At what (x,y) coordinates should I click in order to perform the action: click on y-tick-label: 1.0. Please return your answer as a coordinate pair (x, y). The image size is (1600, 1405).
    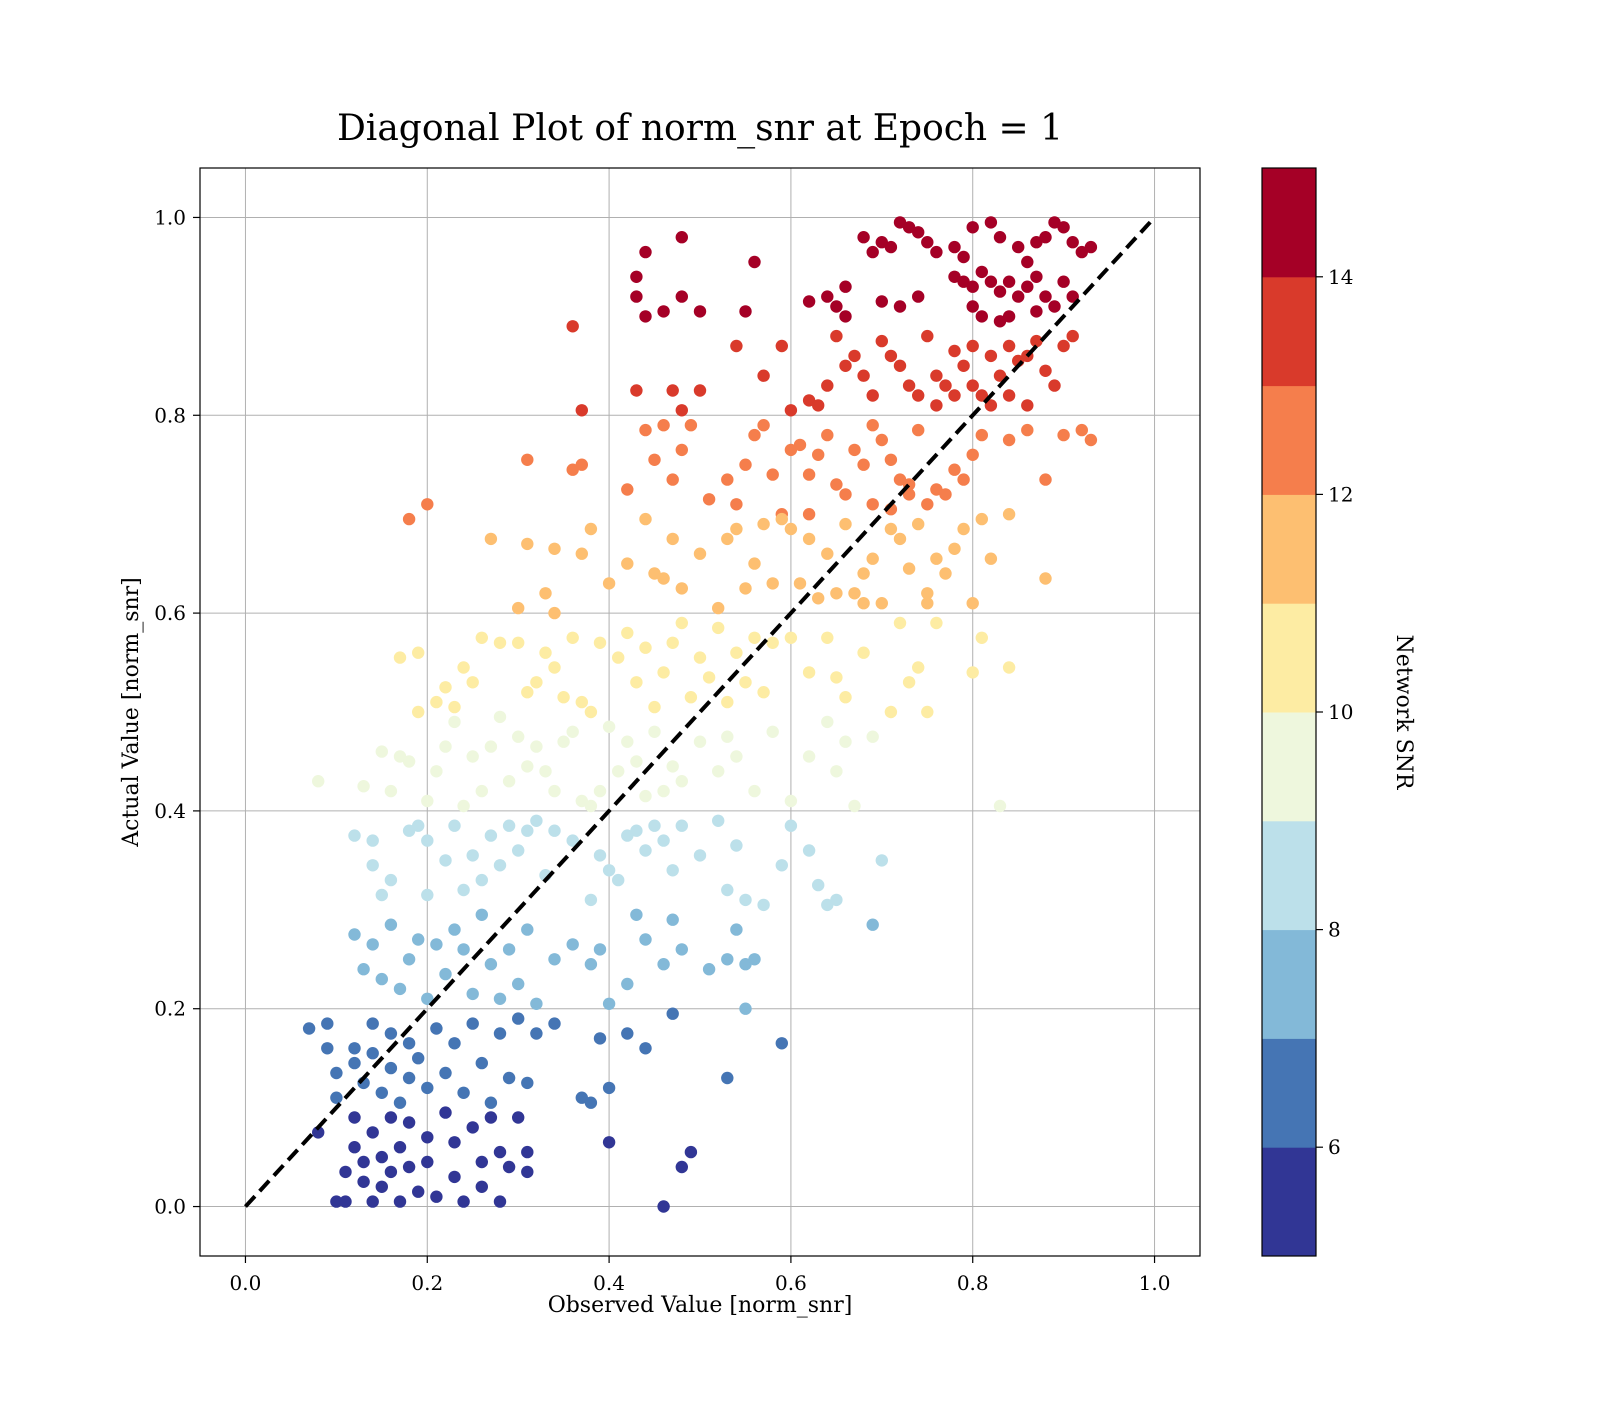
    Looking at the image, I should click on (170, 217).